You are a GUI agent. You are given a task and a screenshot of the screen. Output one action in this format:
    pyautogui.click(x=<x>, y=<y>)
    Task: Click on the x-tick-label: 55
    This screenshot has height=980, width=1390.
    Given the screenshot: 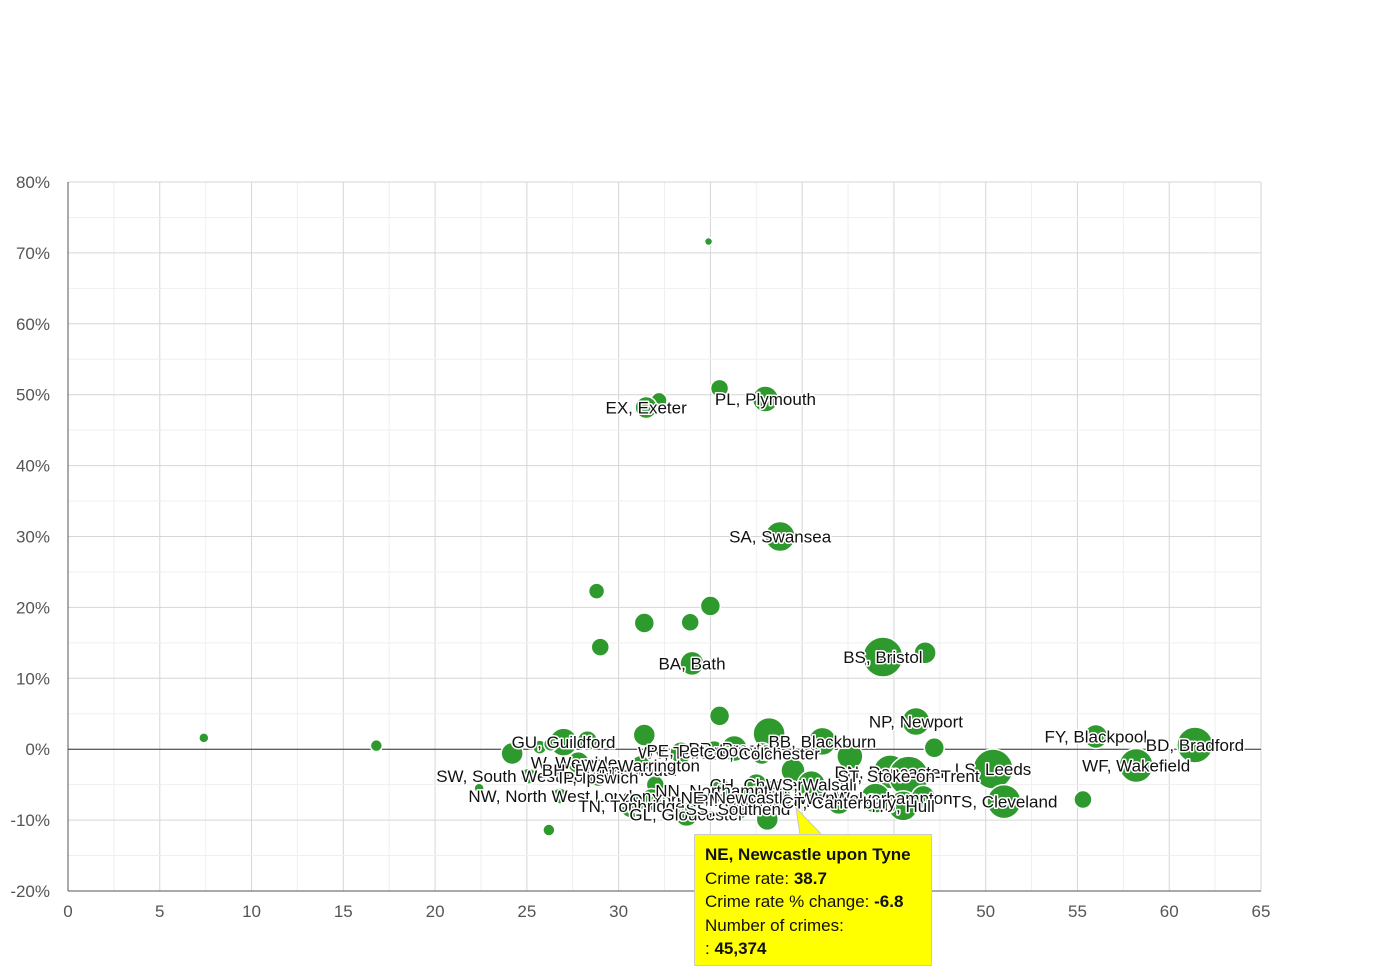 What is the action you would take?
    pyautogui.click(x=1077, y=911)
    